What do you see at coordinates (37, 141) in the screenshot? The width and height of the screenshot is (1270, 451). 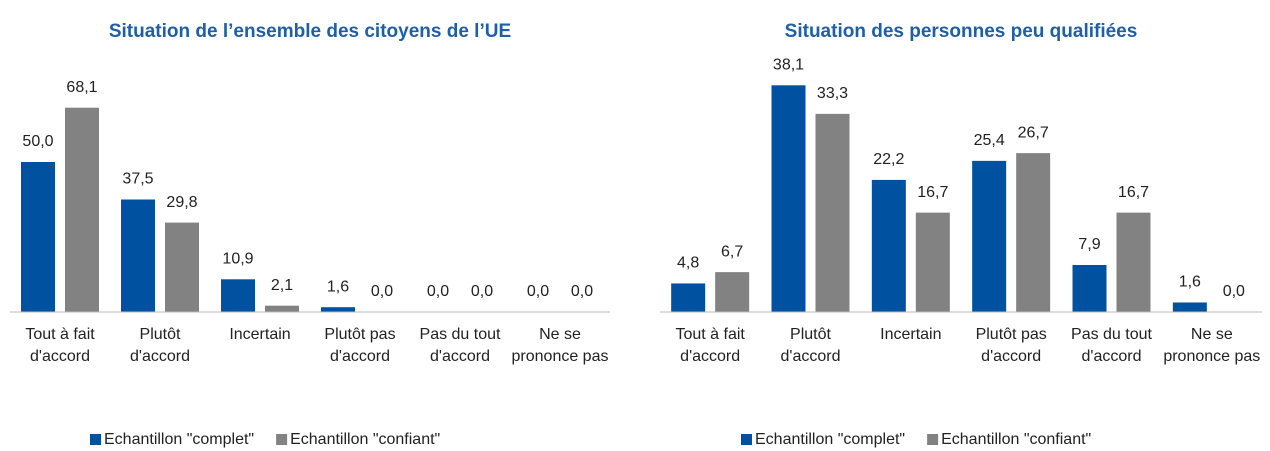 I see `data-label: 50,0` at bounding box center [37, 141].